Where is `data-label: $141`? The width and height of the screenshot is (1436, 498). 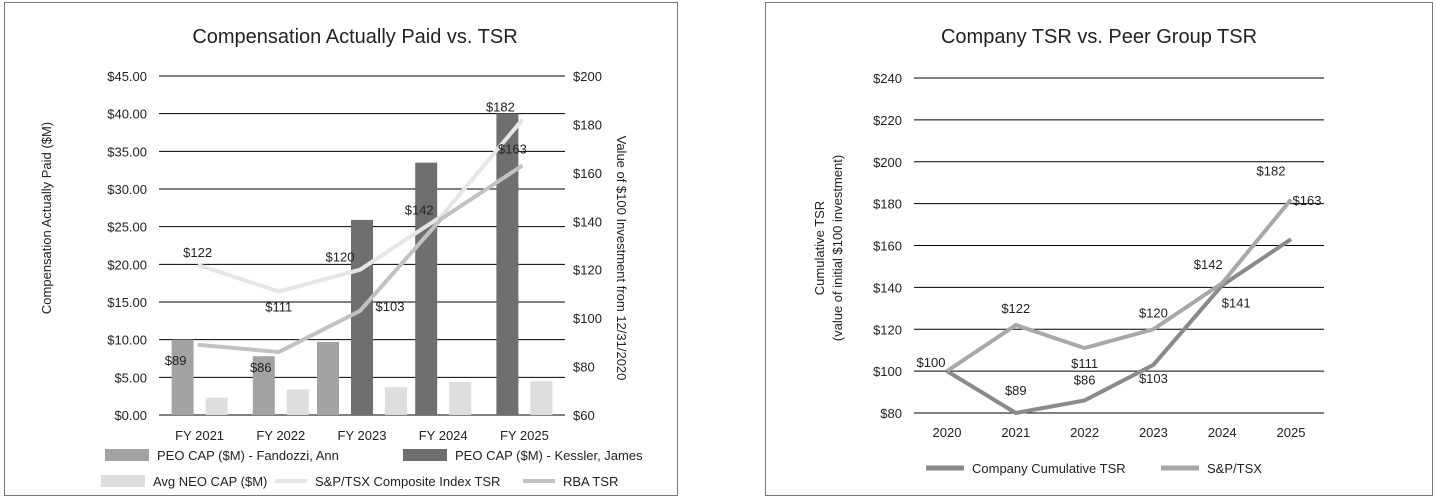
data-label: $141 is located at coordinates (1236, 302).